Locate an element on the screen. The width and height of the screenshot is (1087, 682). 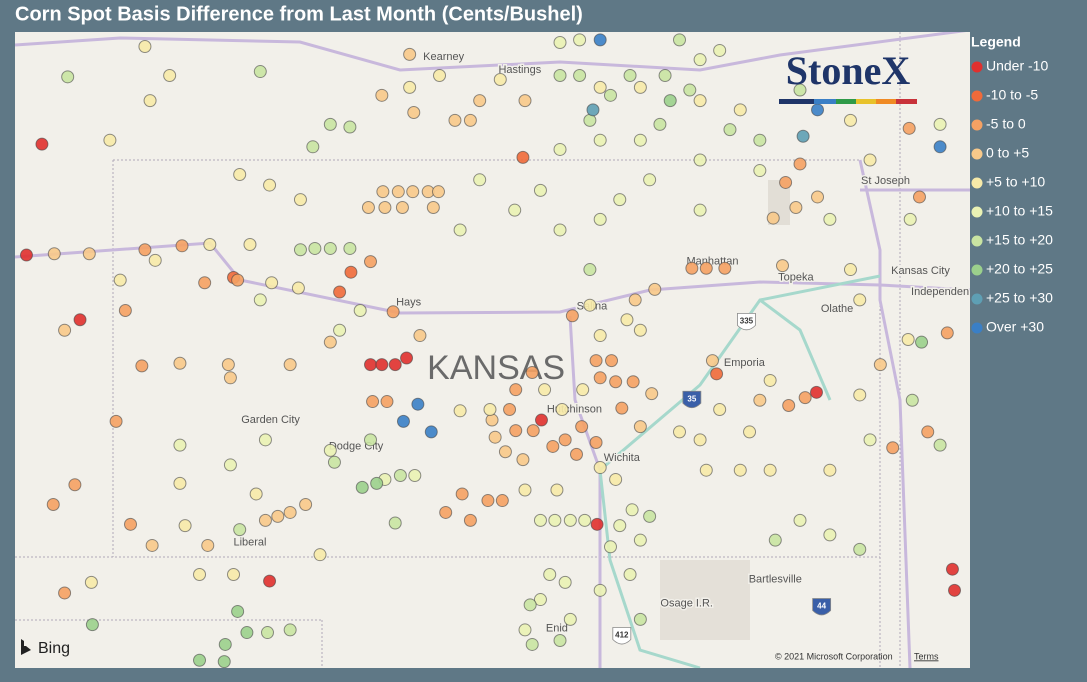
legend-label: -5 to 0 is located at coordinates (1006, 124).